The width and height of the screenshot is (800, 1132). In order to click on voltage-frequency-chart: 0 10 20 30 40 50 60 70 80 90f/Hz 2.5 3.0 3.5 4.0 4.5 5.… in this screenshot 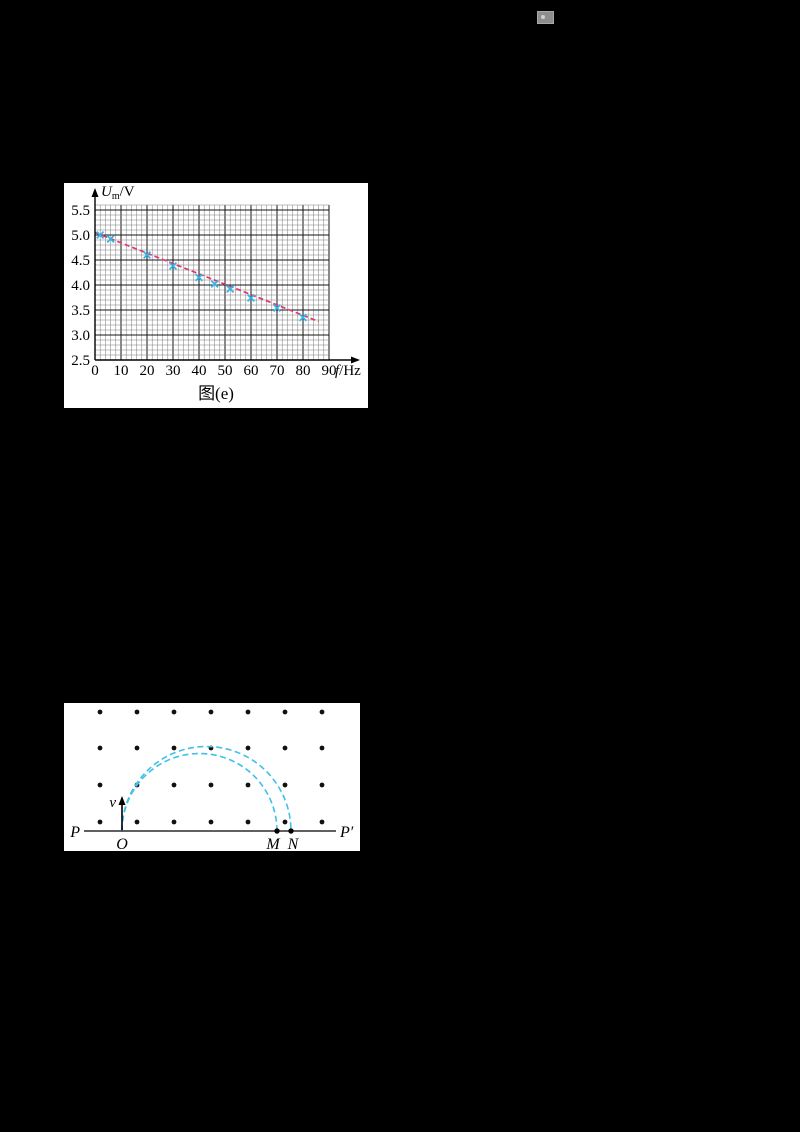, I will do `click(216, 281)`.